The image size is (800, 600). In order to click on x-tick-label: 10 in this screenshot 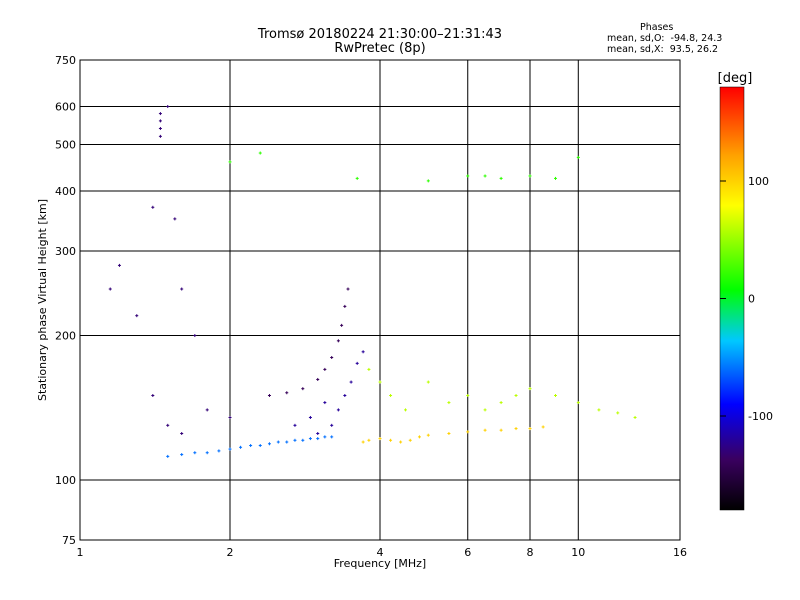, I will do `click(578, 552)`.